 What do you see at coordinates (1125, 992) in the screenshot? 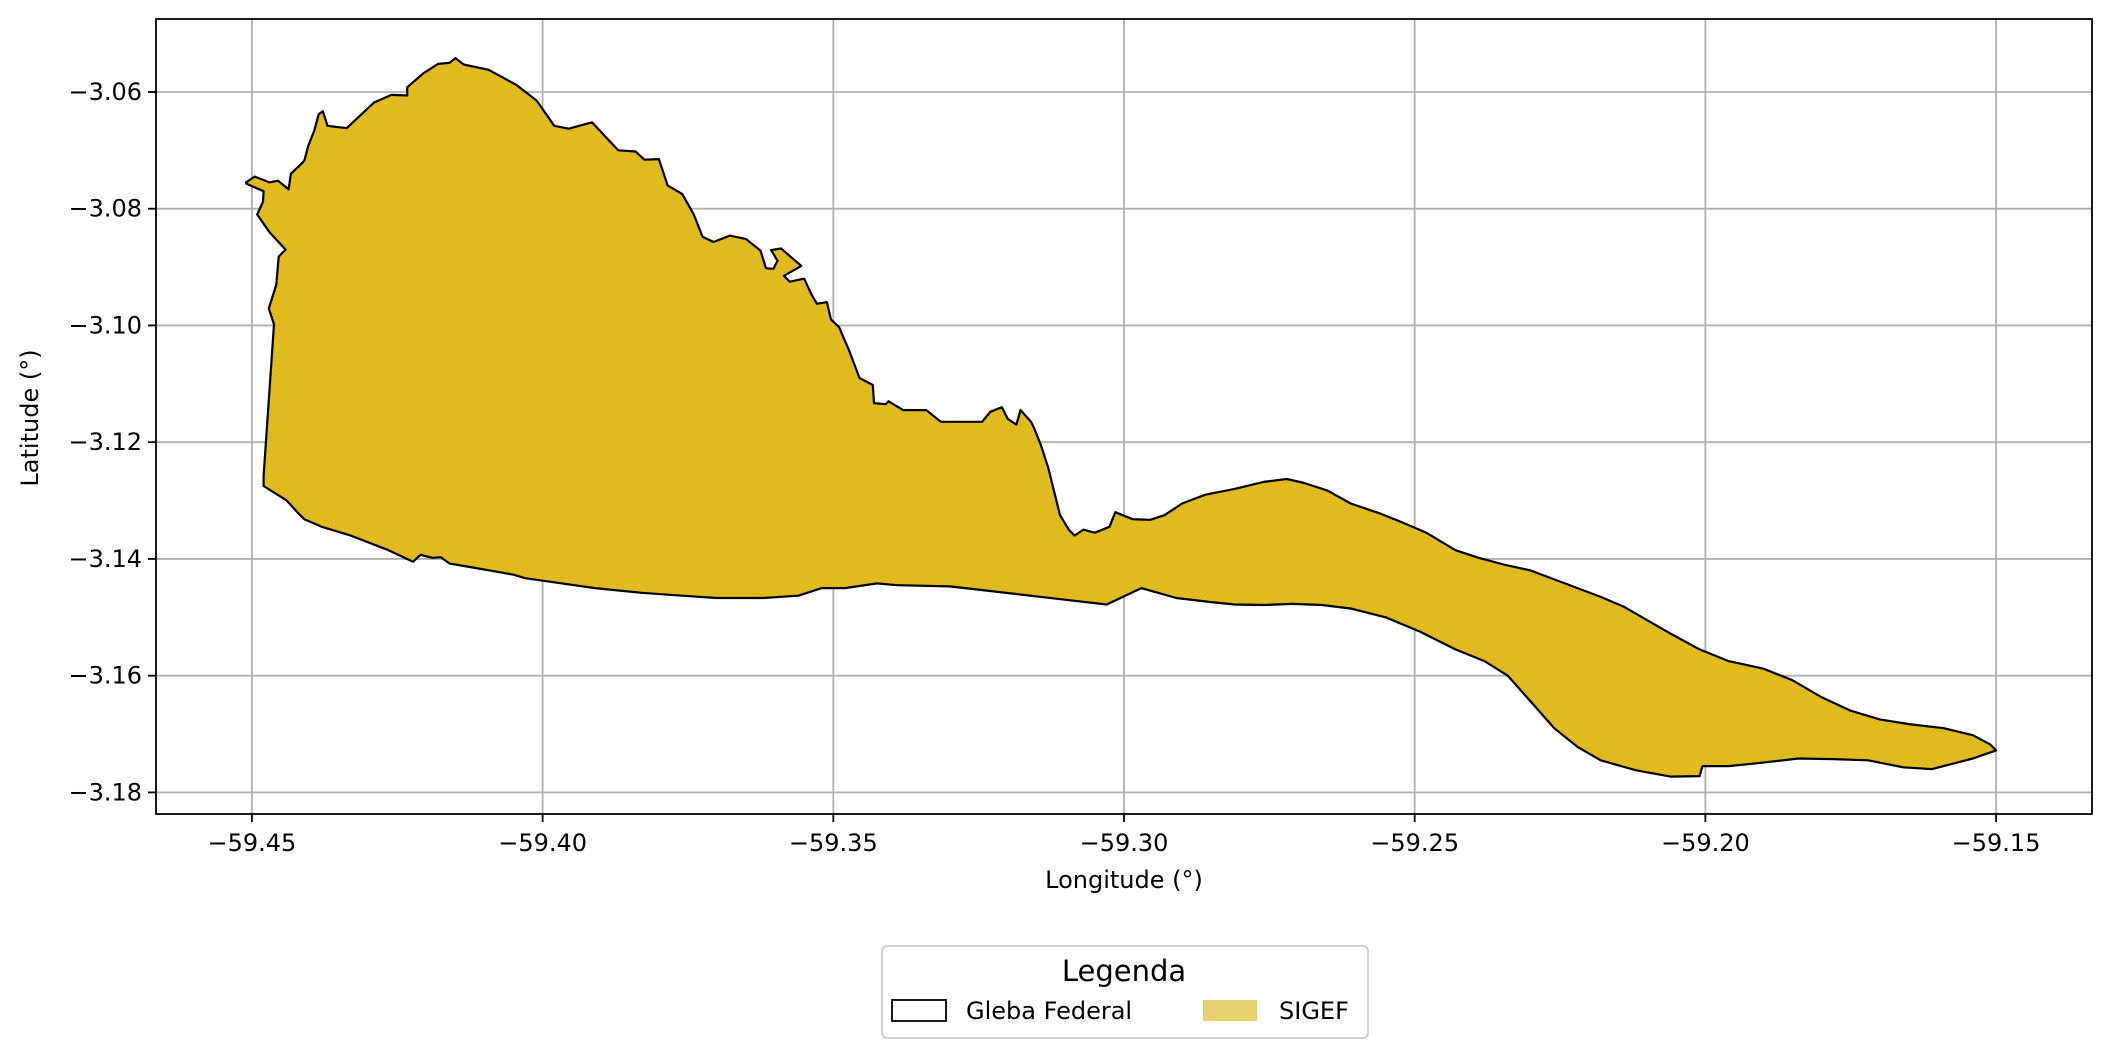
I see `legend: Legenda Gleba Federal SIGEF` at bounding box center [1125, 992].